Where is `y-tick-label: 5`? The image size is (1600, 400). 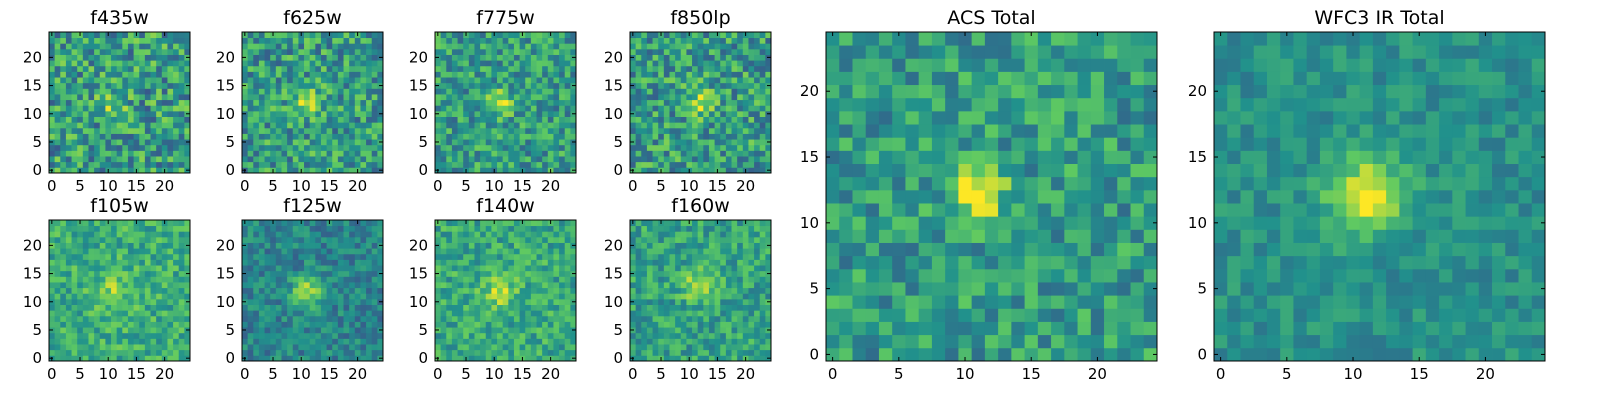 y-tick-label: 5 is located at coordinates (37, 330).